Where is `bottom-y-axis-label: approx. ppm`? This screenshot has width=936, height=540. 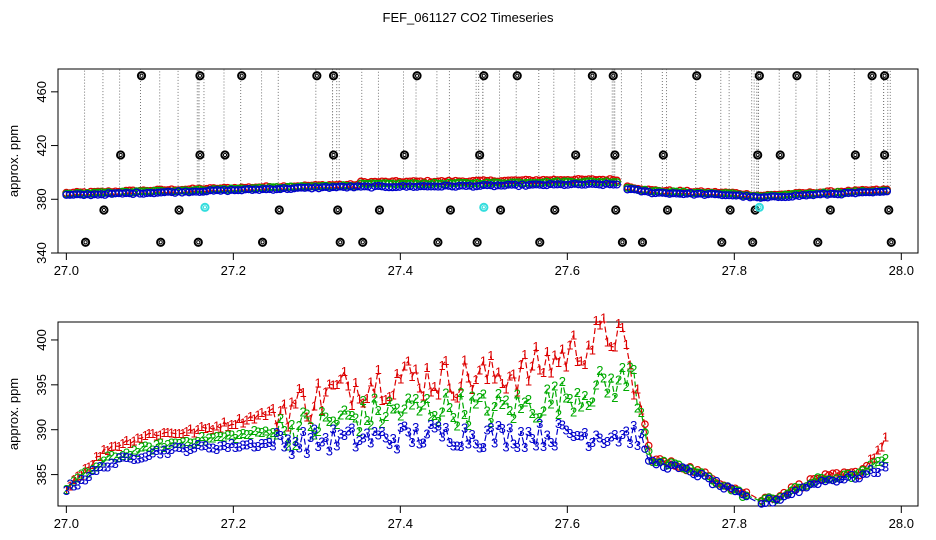
bottom-y-axis-label: approx. ppm is located at coordinates (13, 414).